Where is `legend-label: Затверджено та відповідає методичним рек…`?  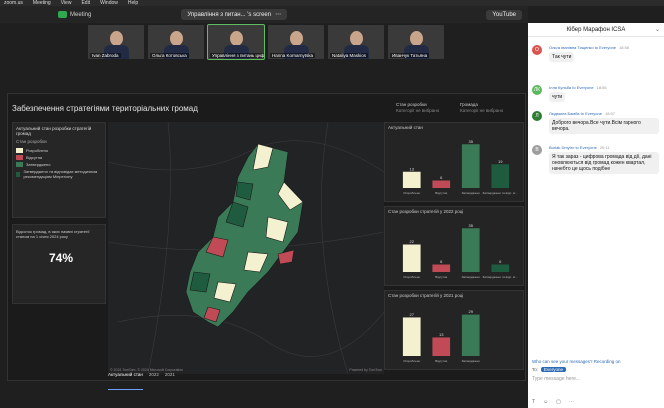
legend-label: Затверджено та відповідає методичним рек… is located at coordinates (60, 174).